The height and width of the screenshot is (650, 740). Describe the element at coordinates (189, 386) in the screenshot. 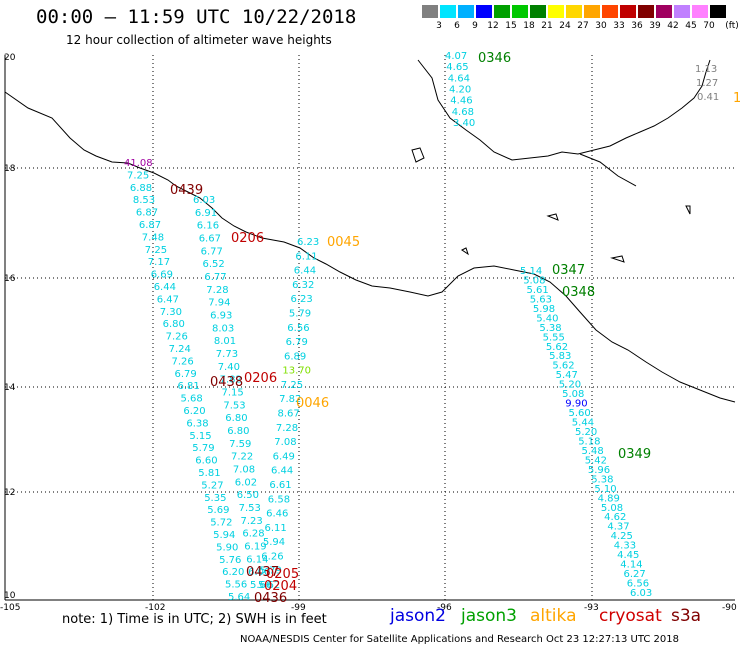

I see `wave-height-value: 6.81` at that location.